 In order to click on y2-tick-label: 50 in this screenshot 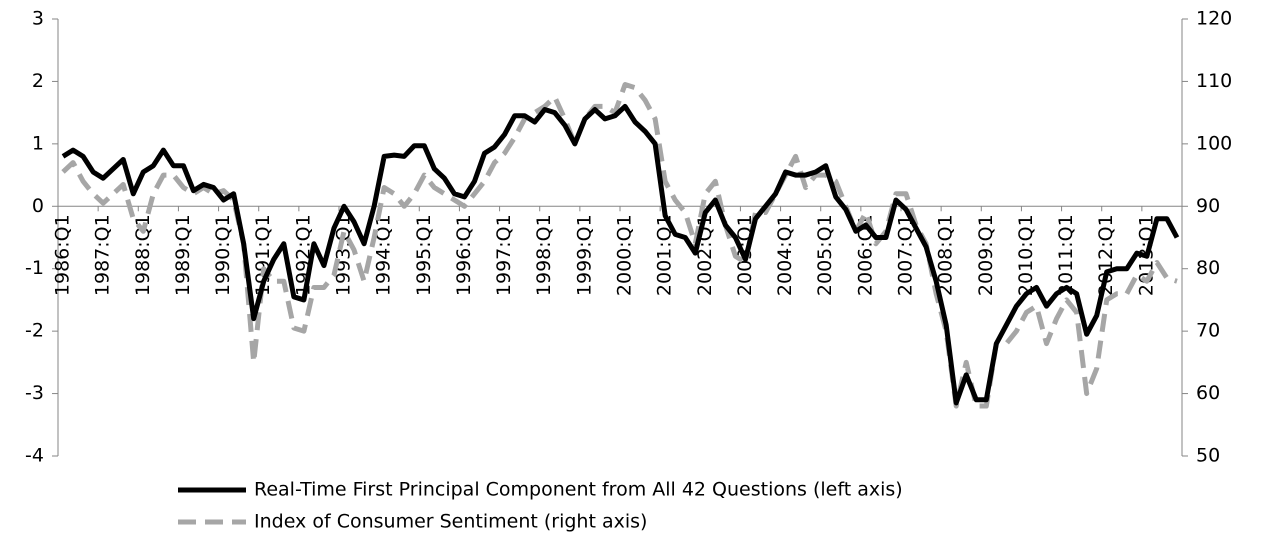, I will do `click(1208, 456)`.